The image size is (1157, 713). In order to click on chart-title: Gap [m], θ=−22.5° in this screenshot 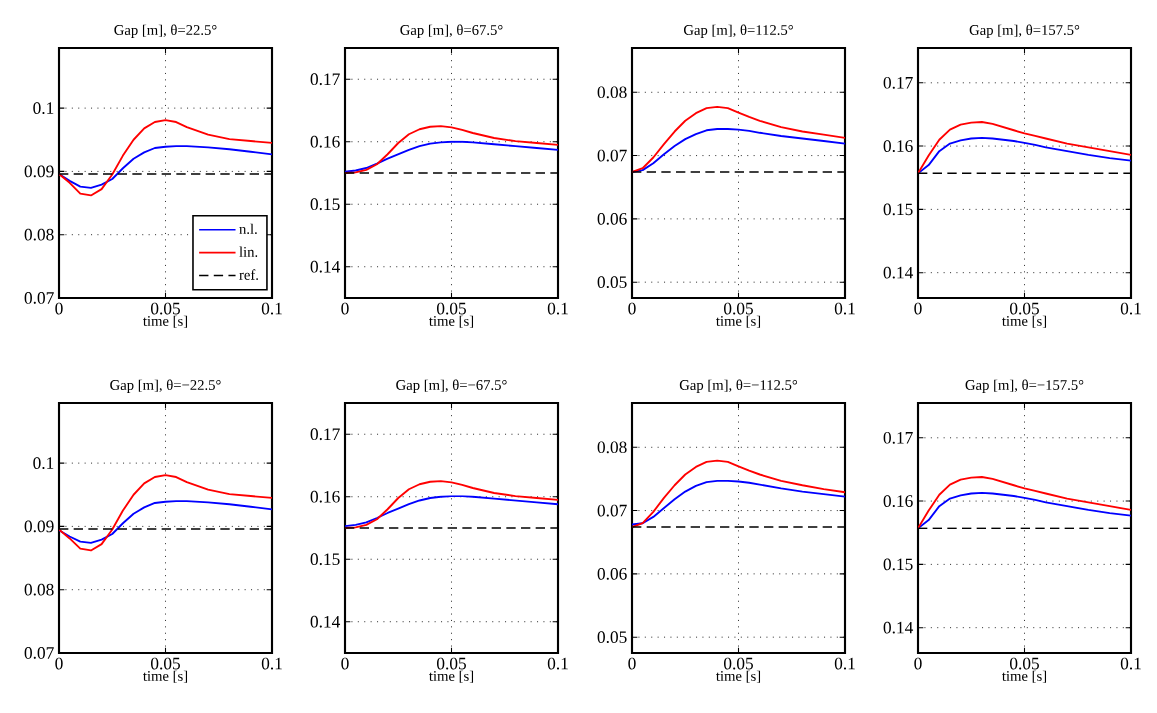, I will do `click(165, 386)`.